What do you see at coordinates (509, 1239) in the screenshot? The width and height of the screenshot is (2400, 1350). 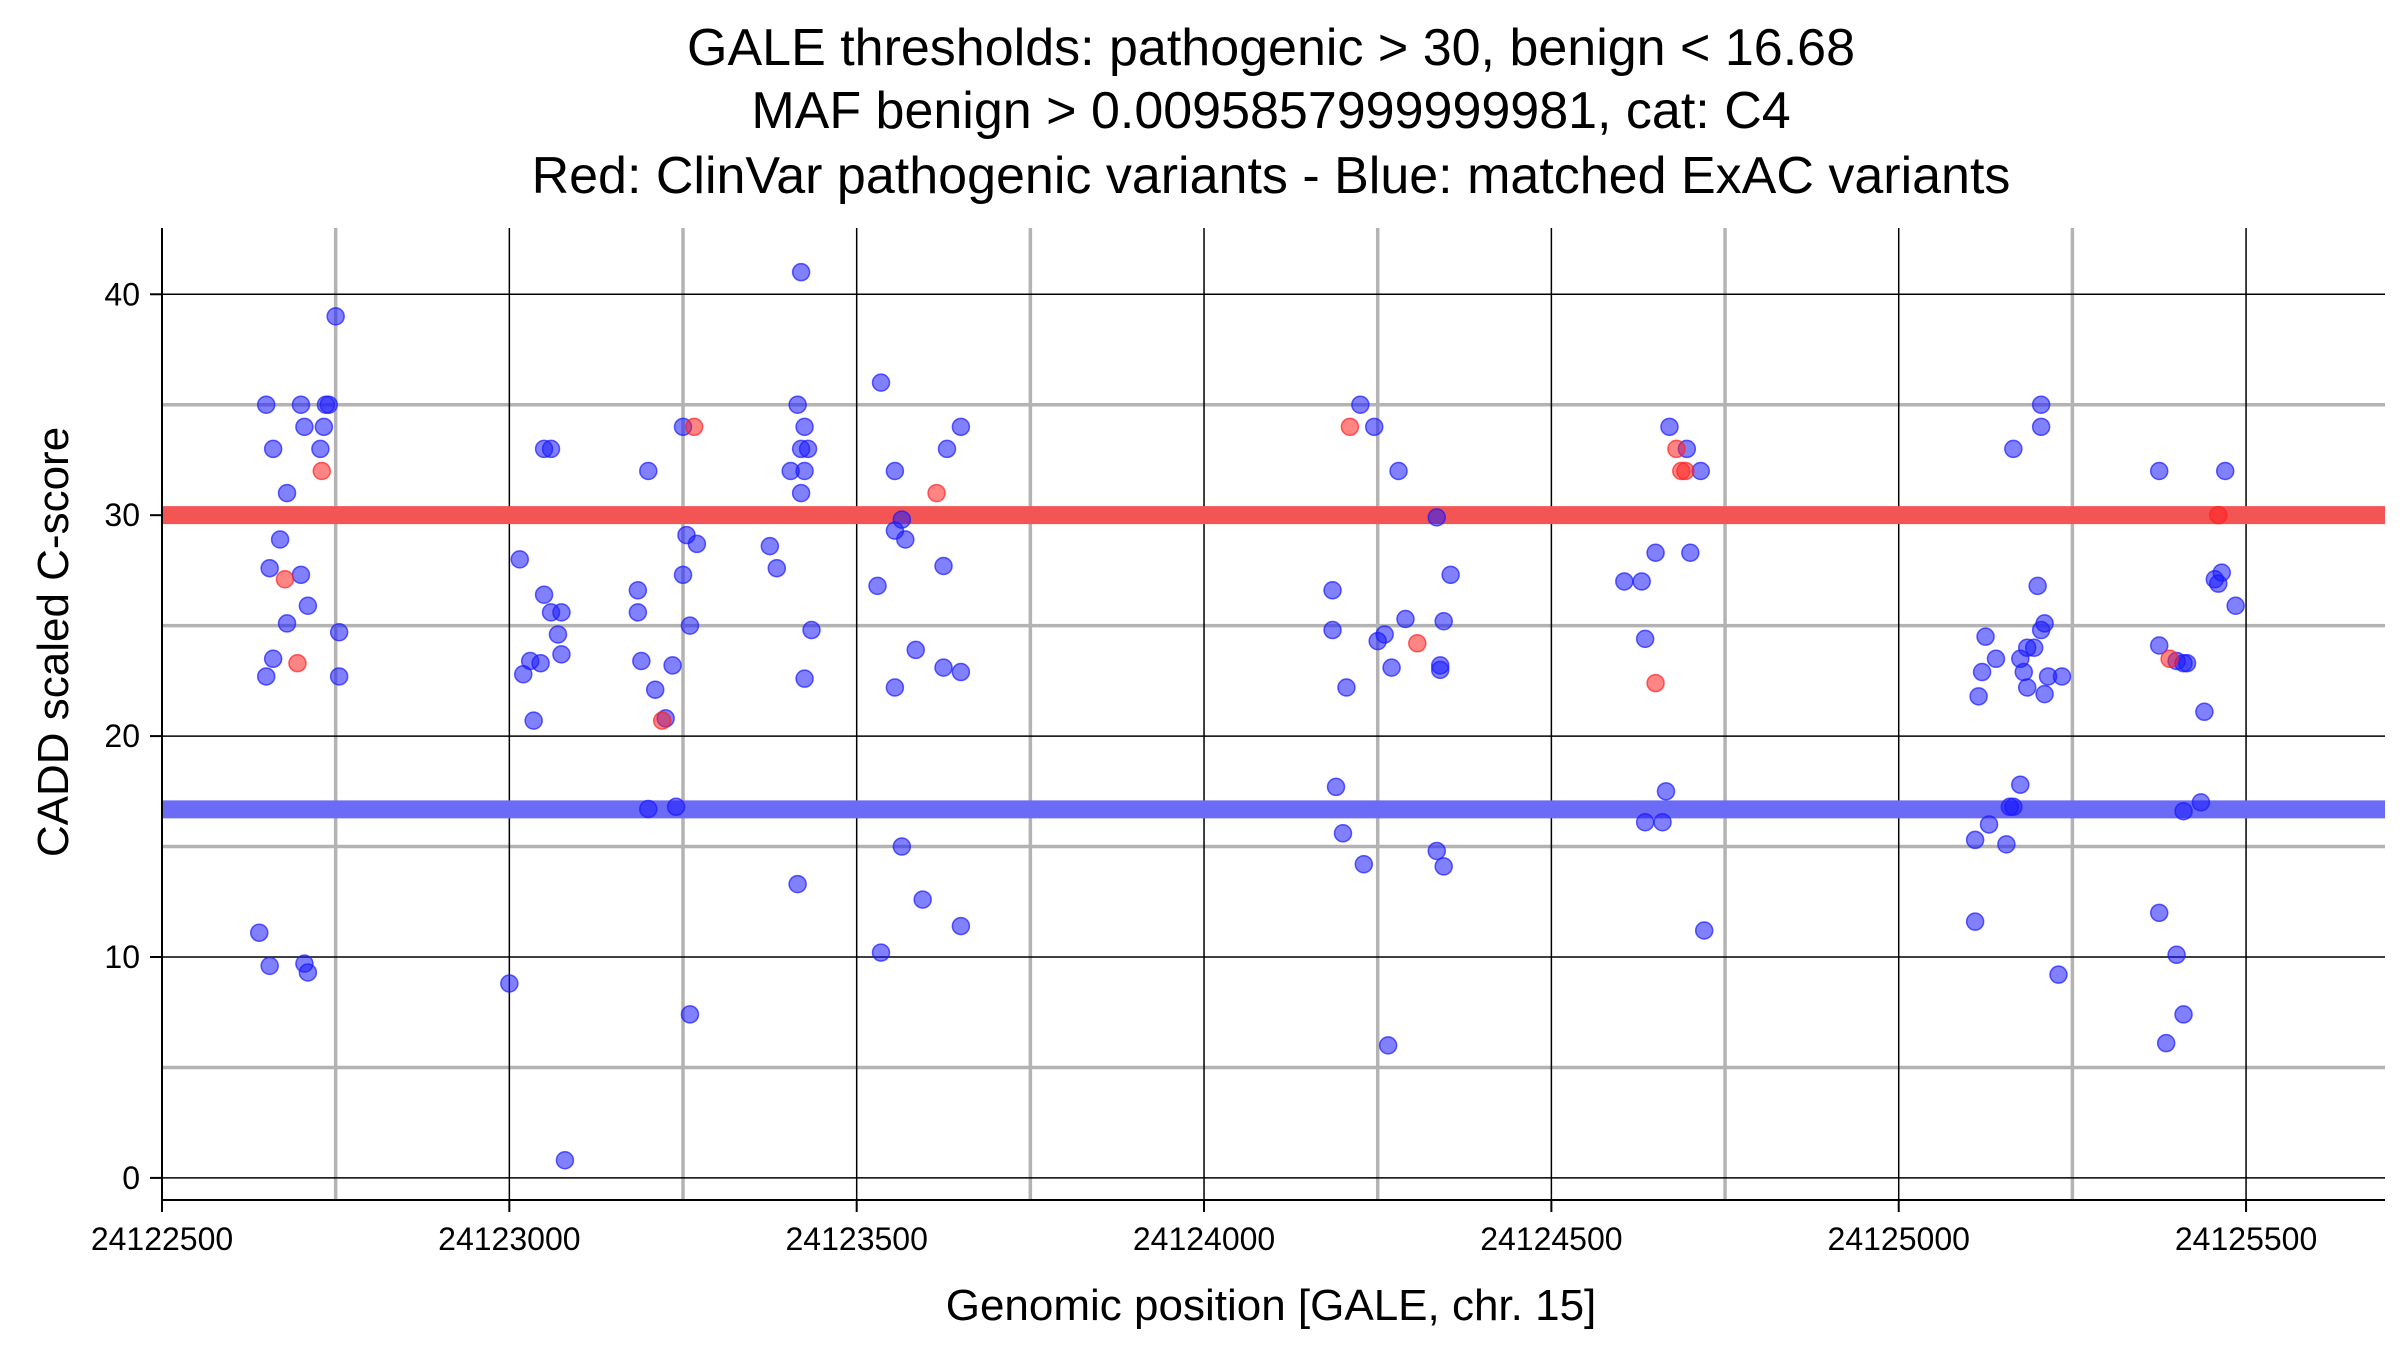 I see `x-tick-label: 24123000` at bounding box center [509, 1239].